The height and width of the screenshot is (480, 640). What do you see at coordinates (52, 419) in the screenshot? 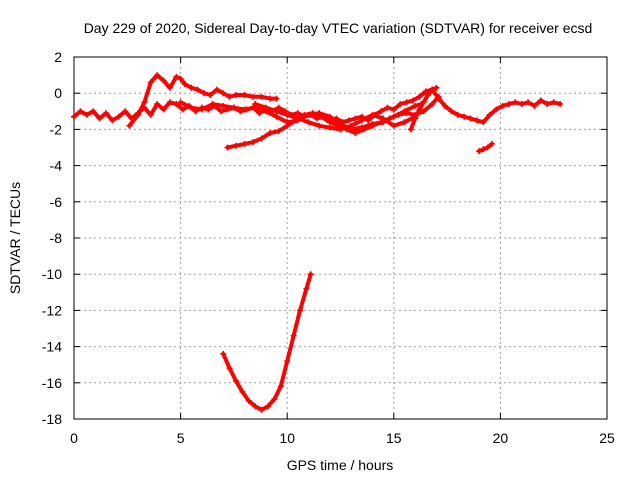
I see `y-tick-label: -18` at bounding box center [52, 419].